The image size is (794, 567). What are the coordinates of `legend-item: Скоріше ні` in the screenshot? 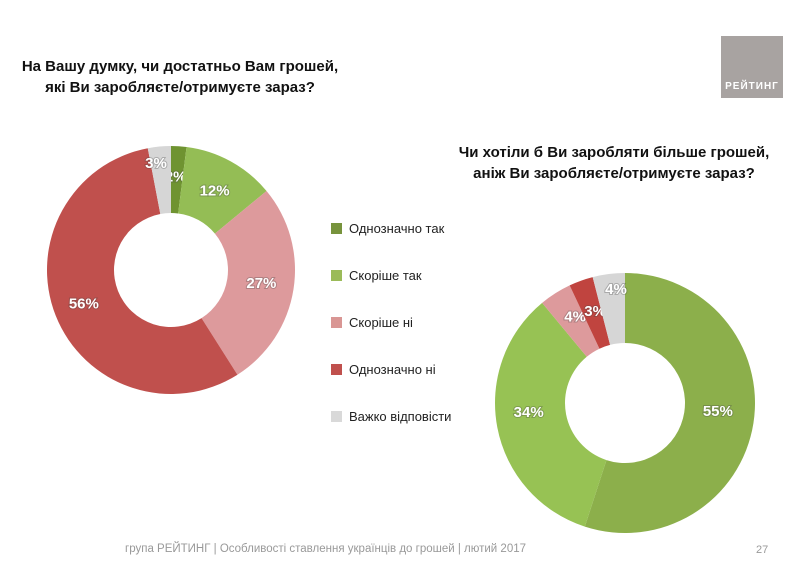 It's located at (391, 322).